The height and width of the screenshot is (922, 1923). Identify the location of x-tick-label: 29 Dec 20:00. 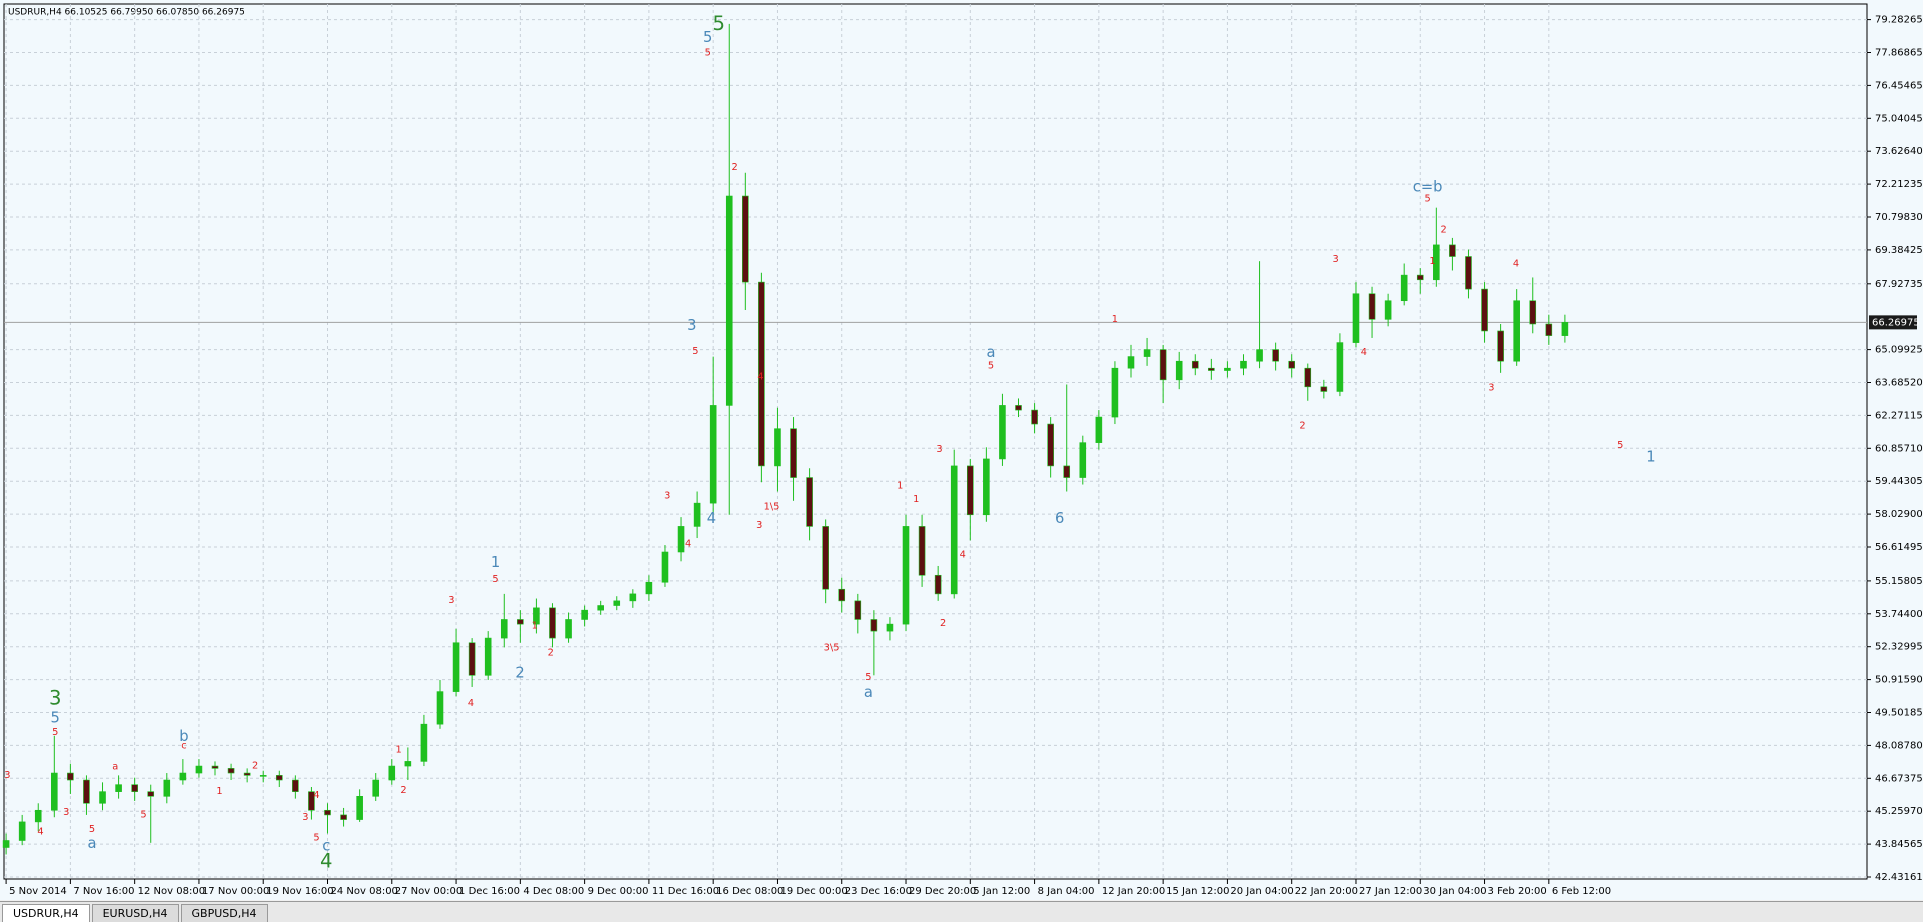
(942, 891).